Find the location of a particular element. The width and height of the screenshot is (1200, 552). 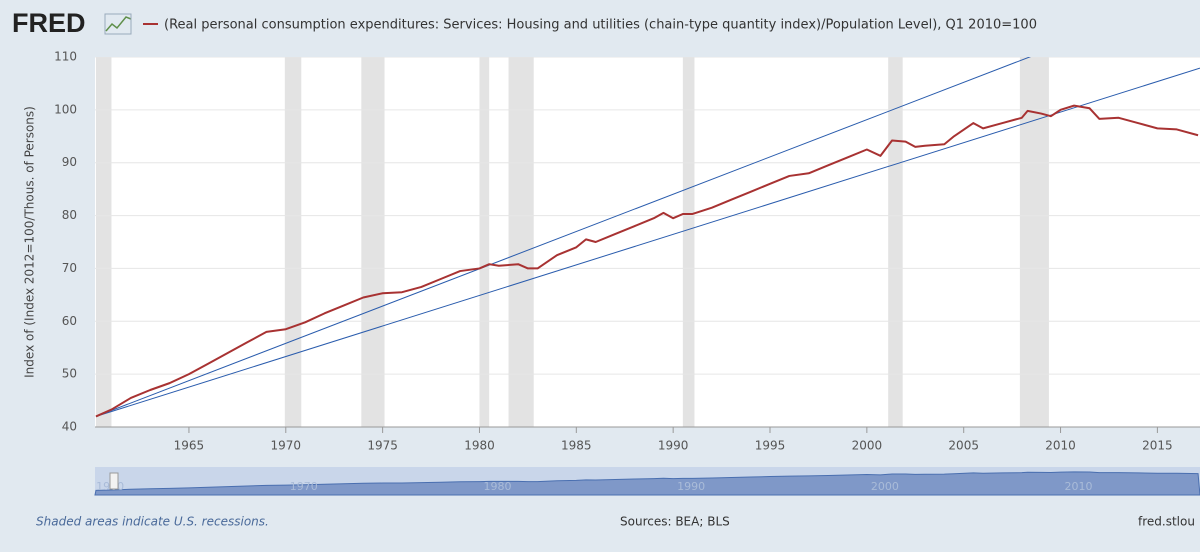

navigator-tick-label: 2010 is located at coordinates (1079, 486).